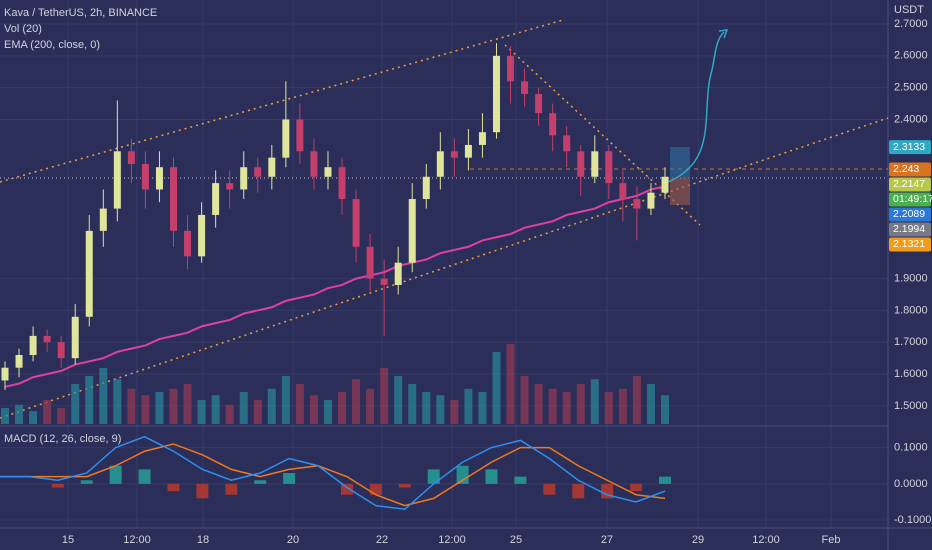 The height and width of the screenshot is (550, 932). I want to click on descending-line, so click(602, 135).